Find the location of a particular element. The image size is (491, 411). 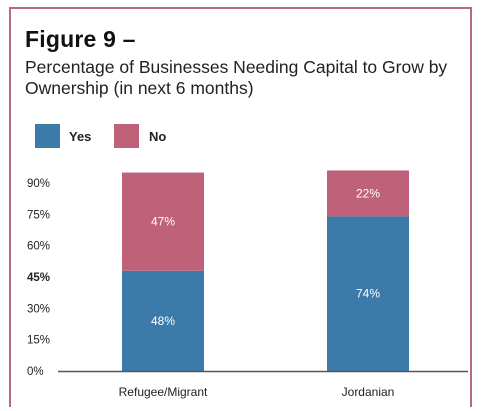

figure-label: Figure 9 – is located at coordinates (80, 39).